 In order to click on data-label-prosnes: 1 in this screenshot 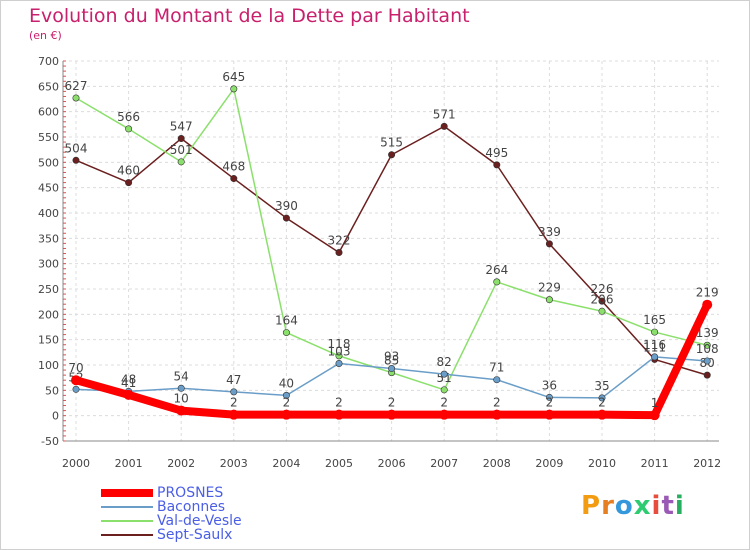, I will do `click(655, 403)`.